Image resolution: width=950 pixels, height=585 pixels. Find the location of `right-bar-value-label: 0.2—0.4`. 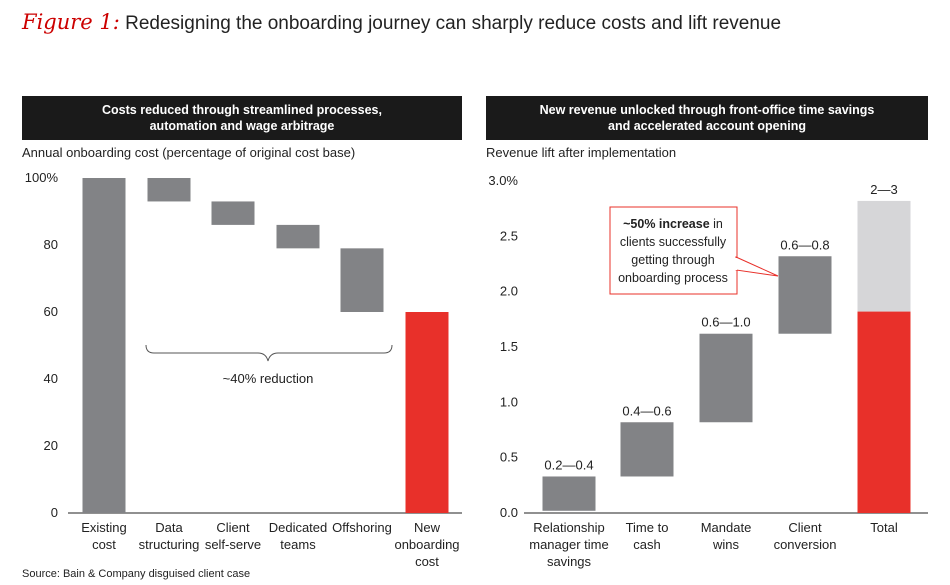

right-bar-value-label: 0.2—0.4 is located at coordinates (568, 464).